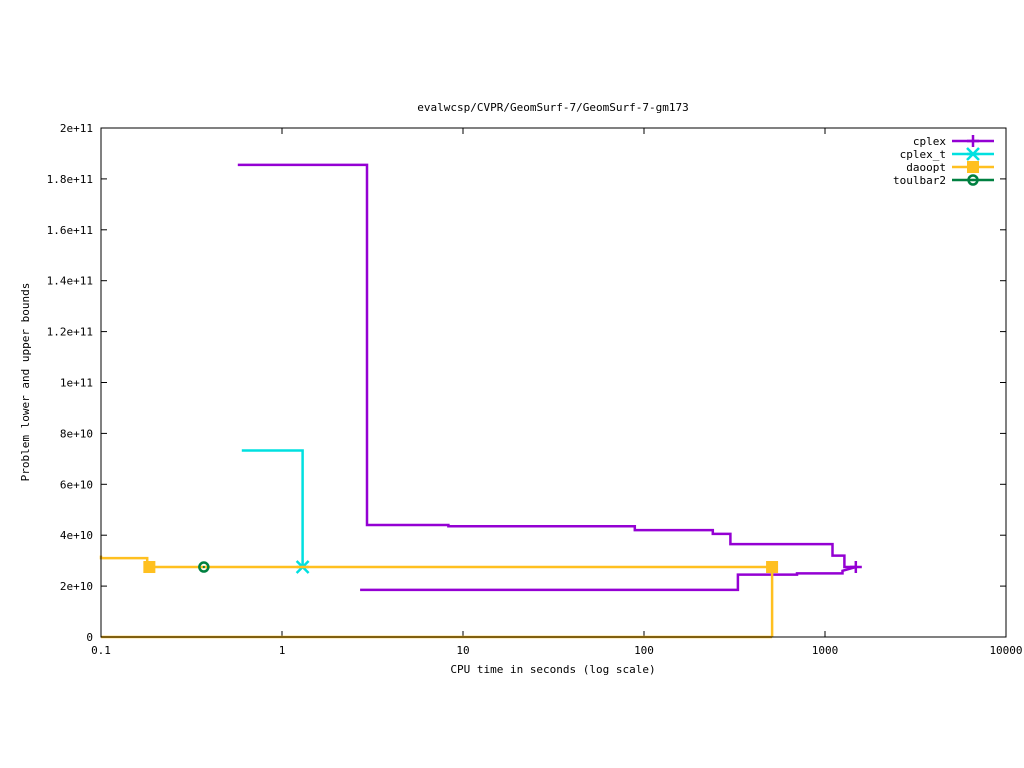  I want to click on series-toulbar2, so click(204, 567).